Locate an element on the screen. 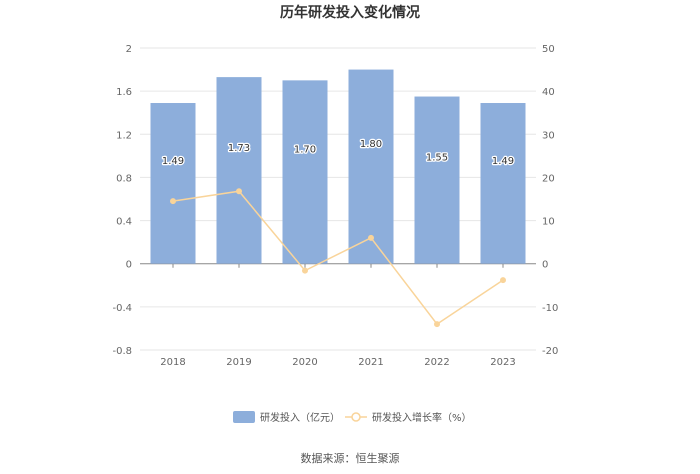 This screenshot has width=700, height=474. bar-value-label: 1.80 is located at coordinates (371, 144).